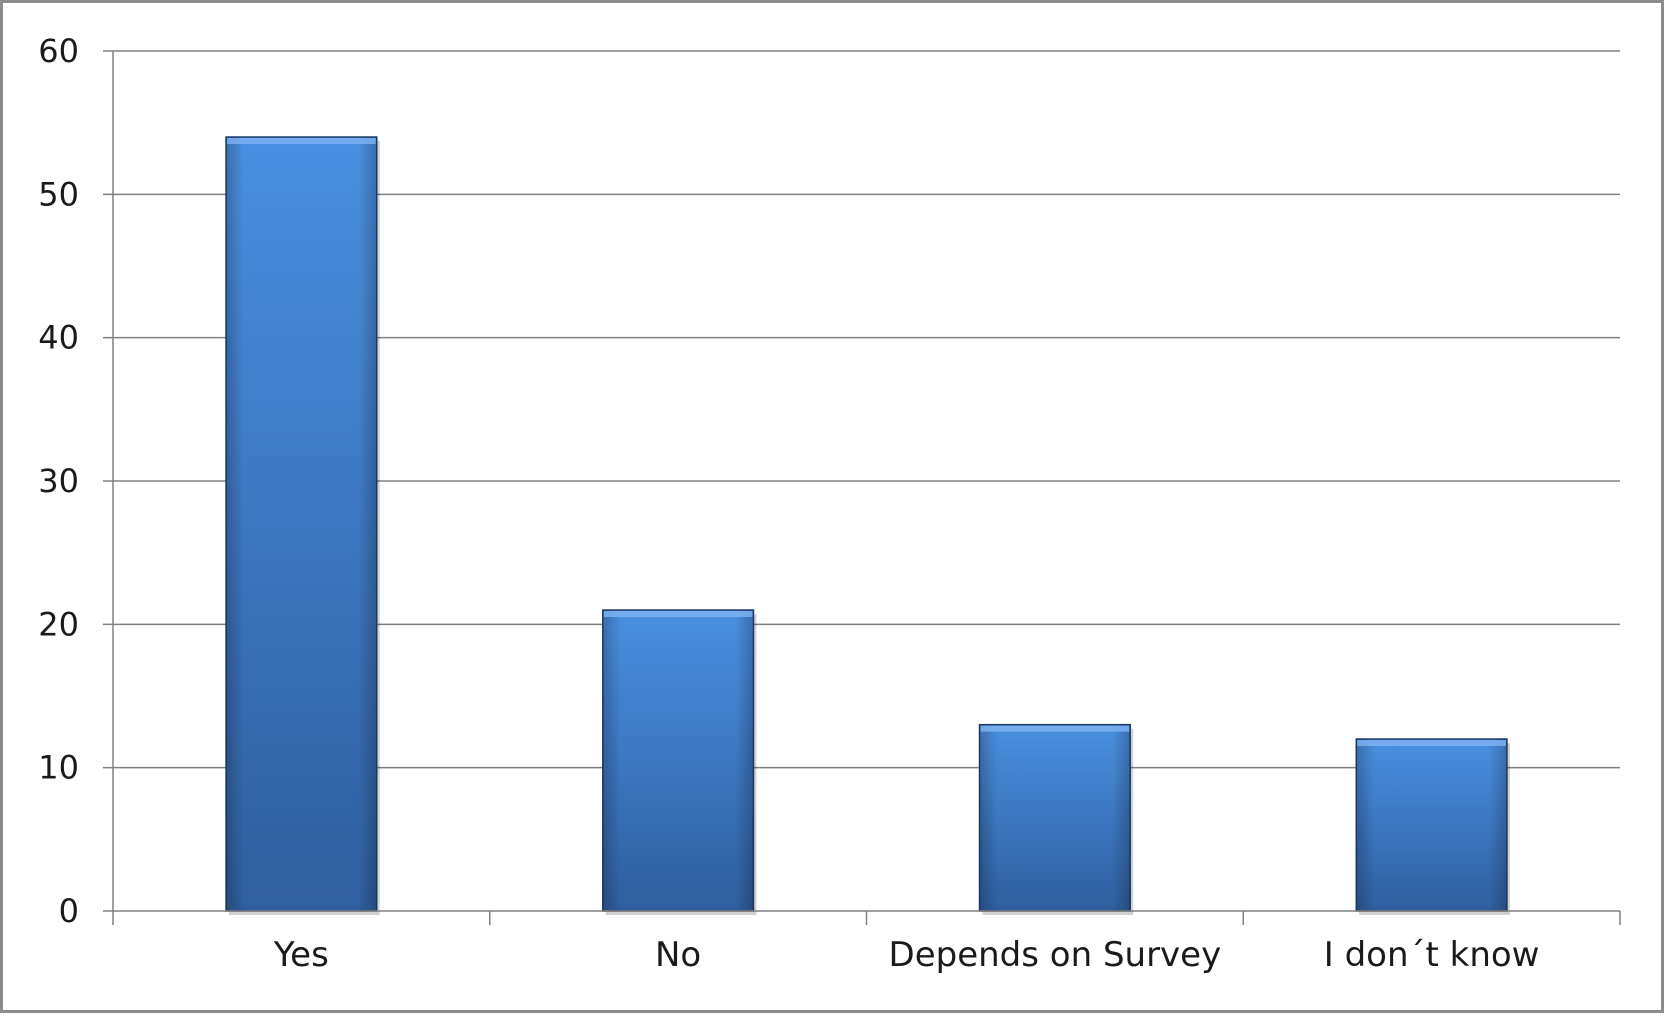 The width and height of the screenshot is (1664, 1016). I want to click on y-tick-label: 0, so click(69, 911).